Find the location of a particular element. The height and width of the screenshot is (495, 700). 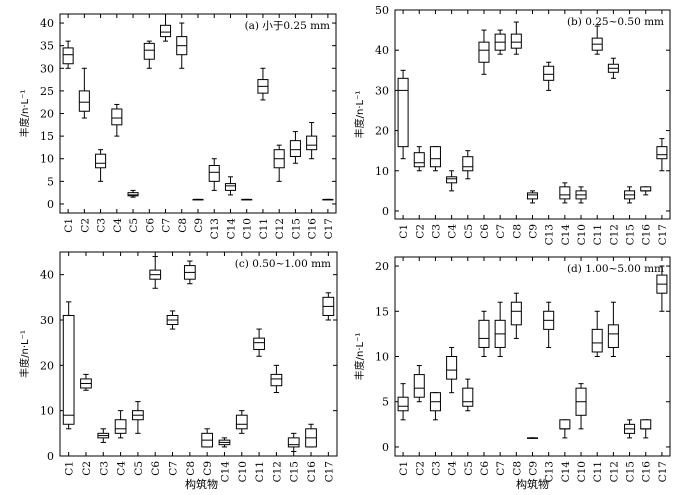

x-axis-label-right: 构筑物 is located at coordinates (532, 484).